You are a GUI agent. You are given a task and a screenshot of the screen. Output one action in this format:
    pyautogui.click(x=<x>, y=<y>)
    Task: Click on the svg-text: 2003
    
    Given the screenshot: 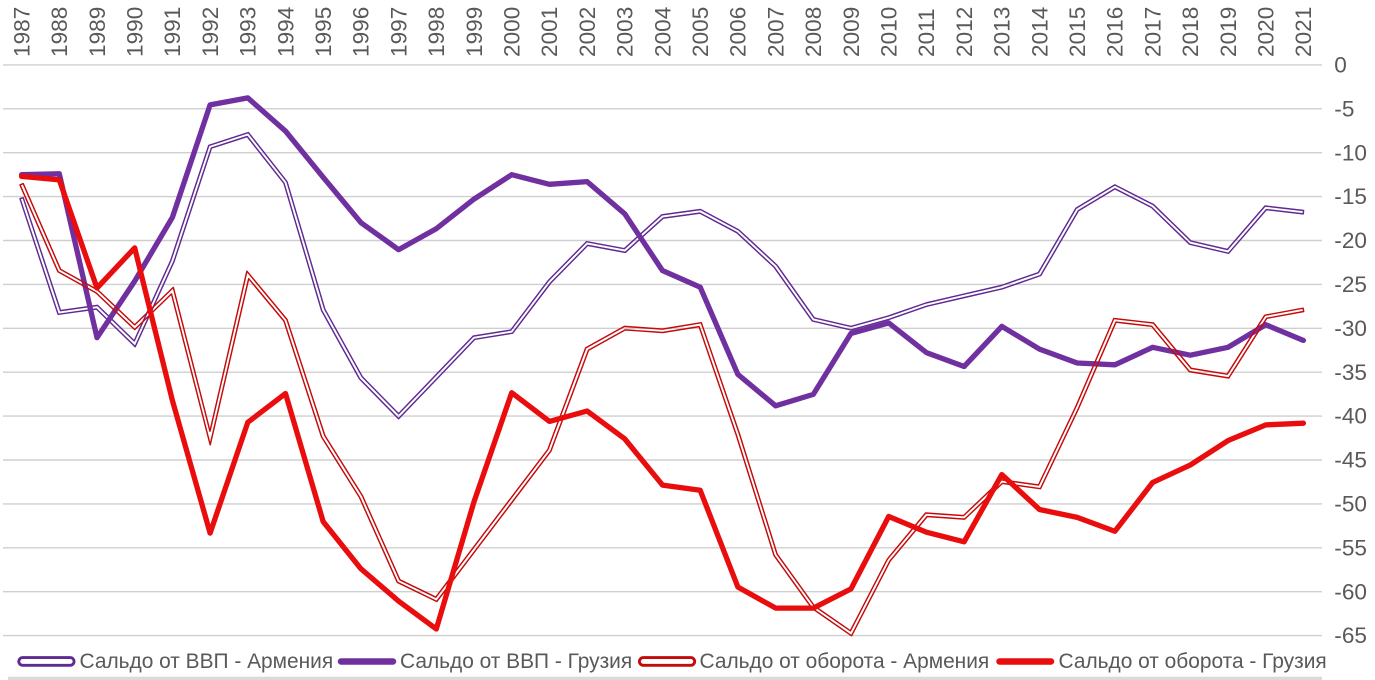 What is the action you would take?
    pyautogui.click(x=625, y=32)
    